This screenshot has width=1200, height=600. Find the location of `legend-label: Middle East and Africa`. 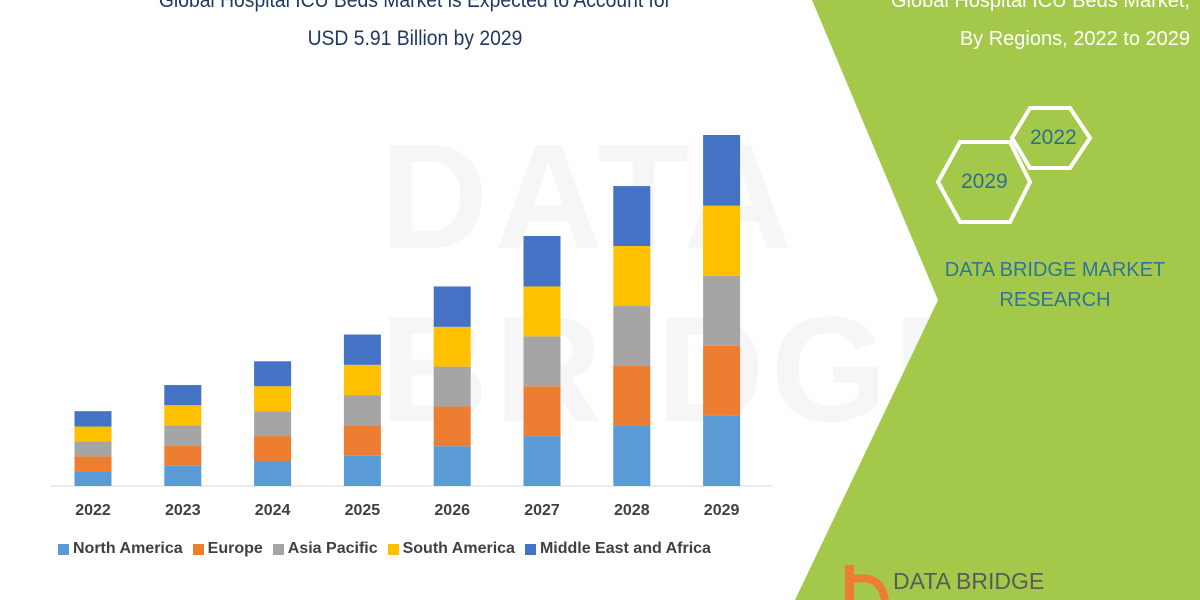

legend-label: Middle East and Africa is located at coordinates (625, 548).